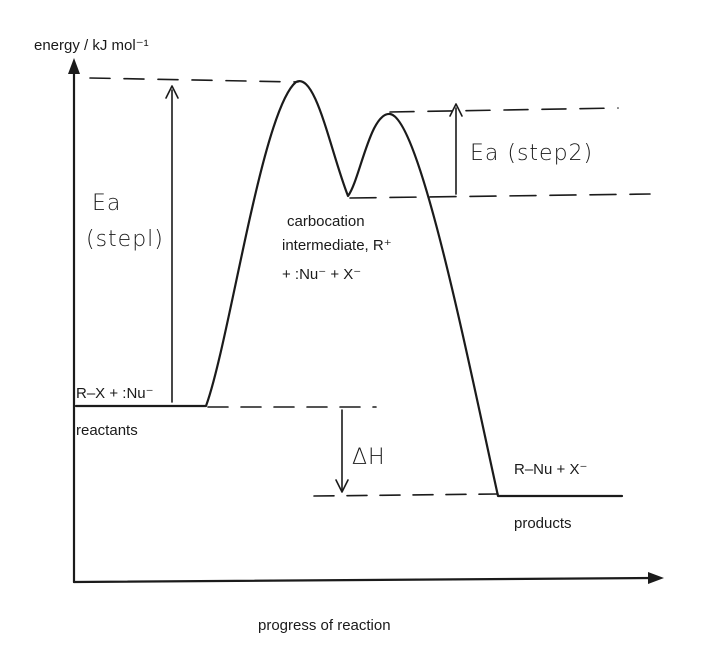  What do you see at coordinates (106, 203) in the screenshot?
I see `ea-step1-label-line1: Ea` at bounding box center [106, 203].